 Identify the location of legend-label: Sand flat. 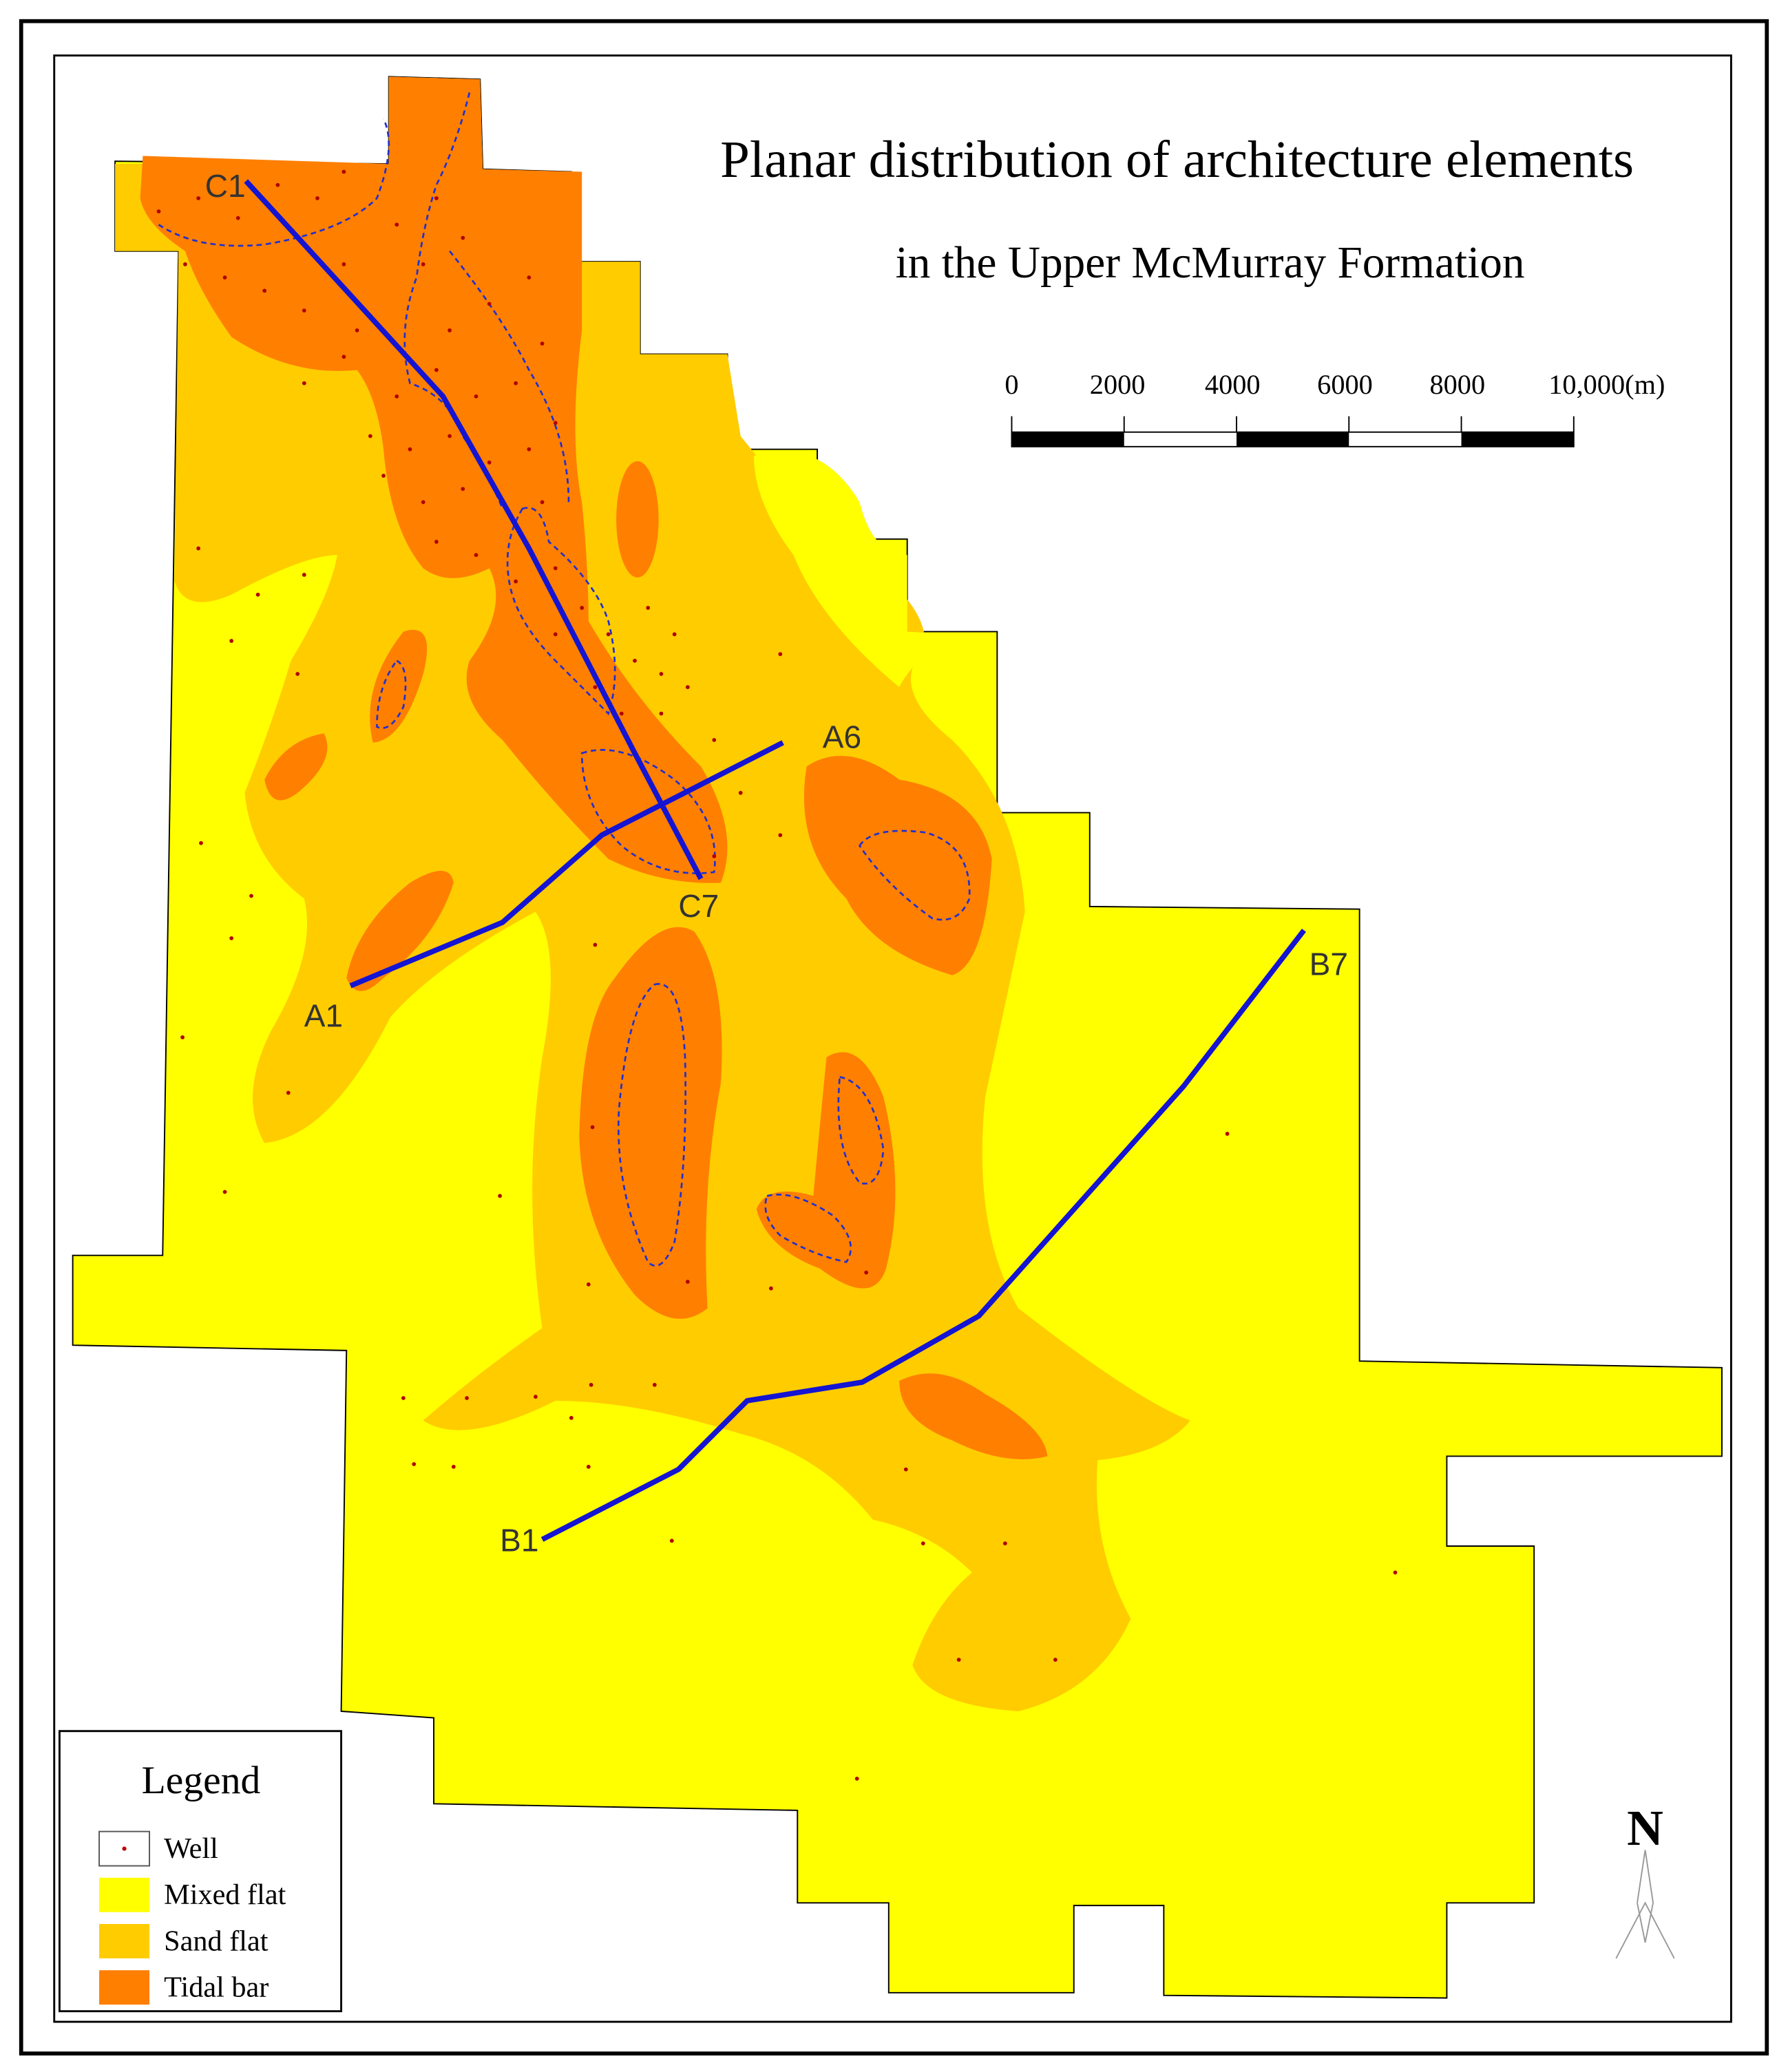
(216, 1941).